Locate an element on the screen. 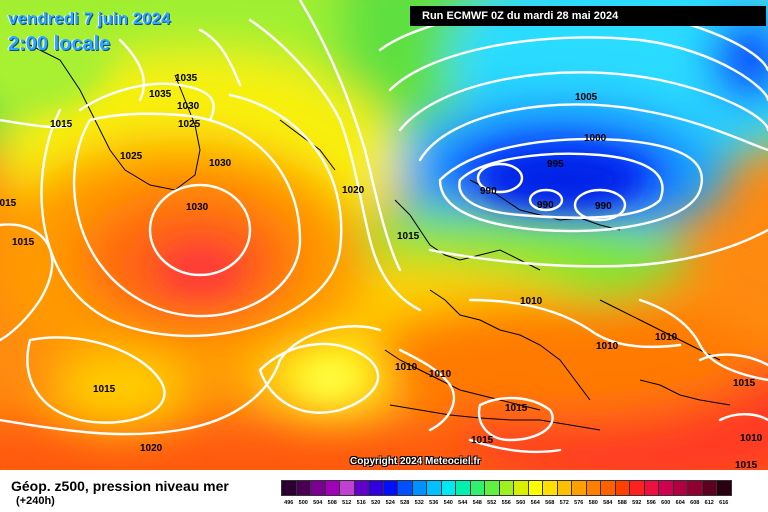 The image size is (768, 512). legend-label: 608 is located at coordinates (695, 503).